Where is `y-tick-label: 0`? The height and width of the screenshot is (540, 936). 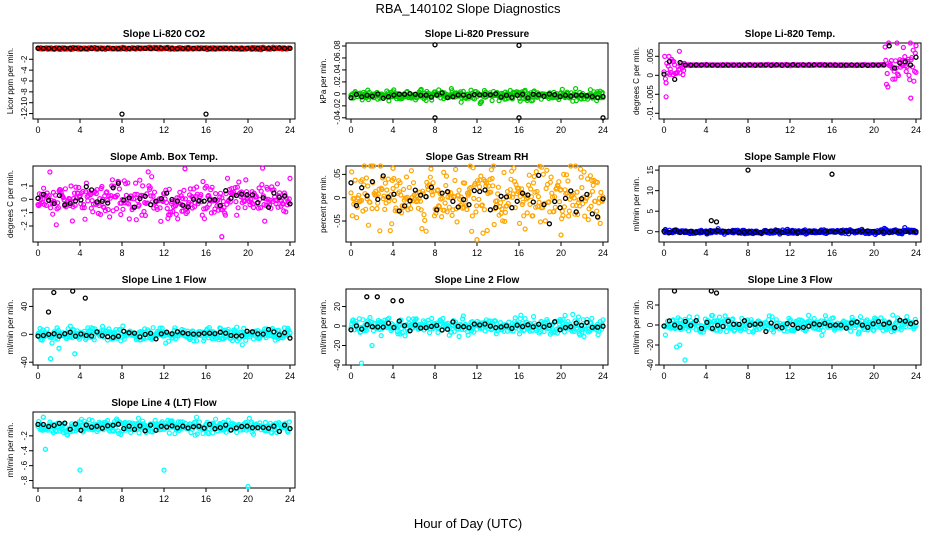
y-tick-label: 0 is located at coordinates (650, 324).